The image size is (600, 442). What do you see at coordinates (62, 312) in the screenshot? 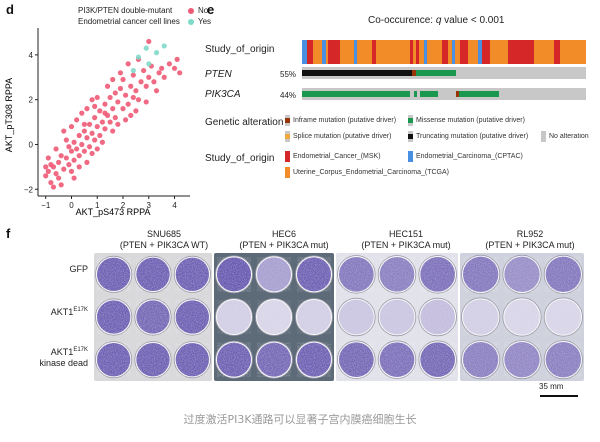
I see `row-label-akt1: AKT1` at bounding box center [62, 312].